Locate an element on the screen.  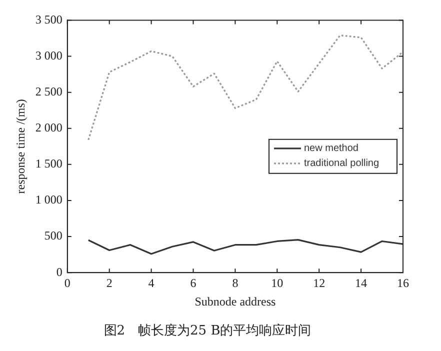
y-tick-label: 3 500 is located at coordinates (48, 19).